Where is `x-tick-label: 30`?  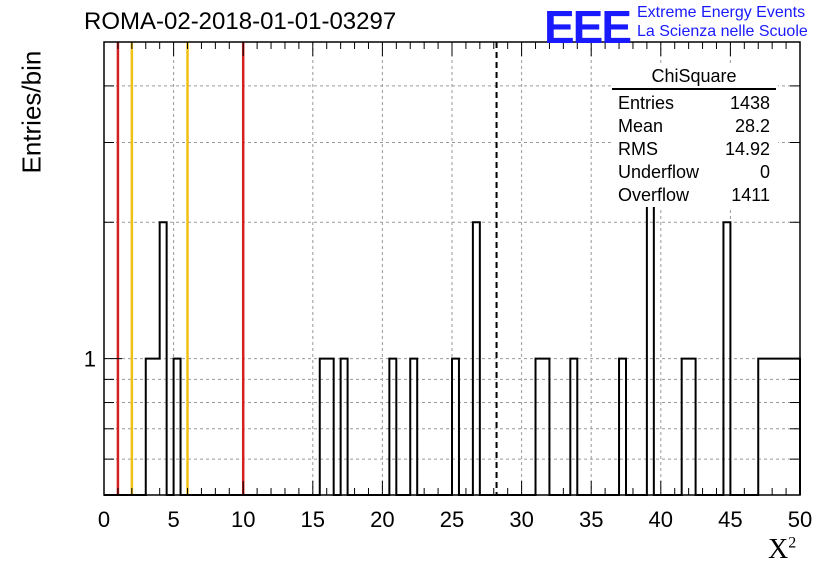 x-tick-label: 30 is located at coordinates (521, 519).